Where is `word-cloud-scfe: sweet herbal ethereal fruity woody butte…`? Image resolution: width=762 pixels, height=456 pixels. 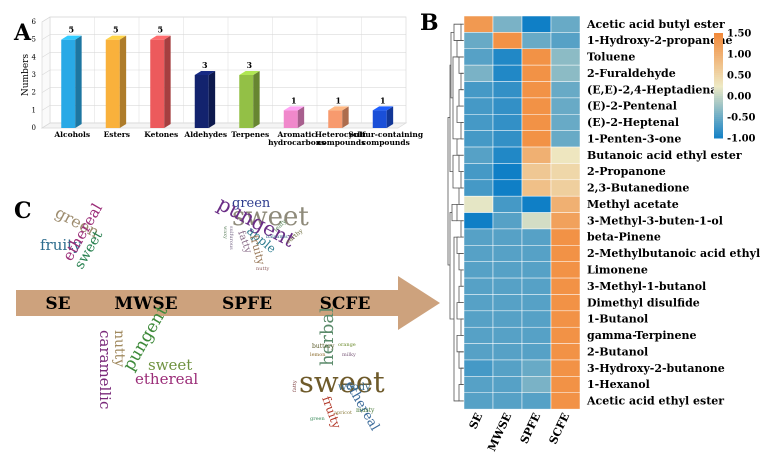 word-cloud-scfe: sweet herbal ethereal fruity woody butte… is located at coordinates (338, 370).